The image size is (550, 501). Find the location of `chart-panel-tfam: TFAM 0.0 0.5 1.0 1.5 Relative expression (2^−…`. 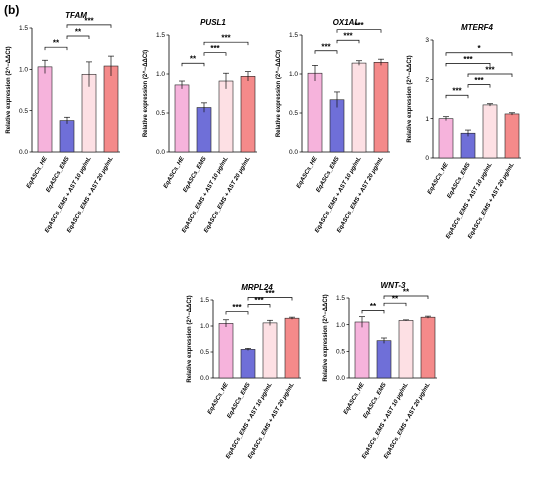

chart-panel-tfam: TFAM 0.0 0.5 1.0 1.5 Relative expression (2^−… is located at coordinates (63, 122).